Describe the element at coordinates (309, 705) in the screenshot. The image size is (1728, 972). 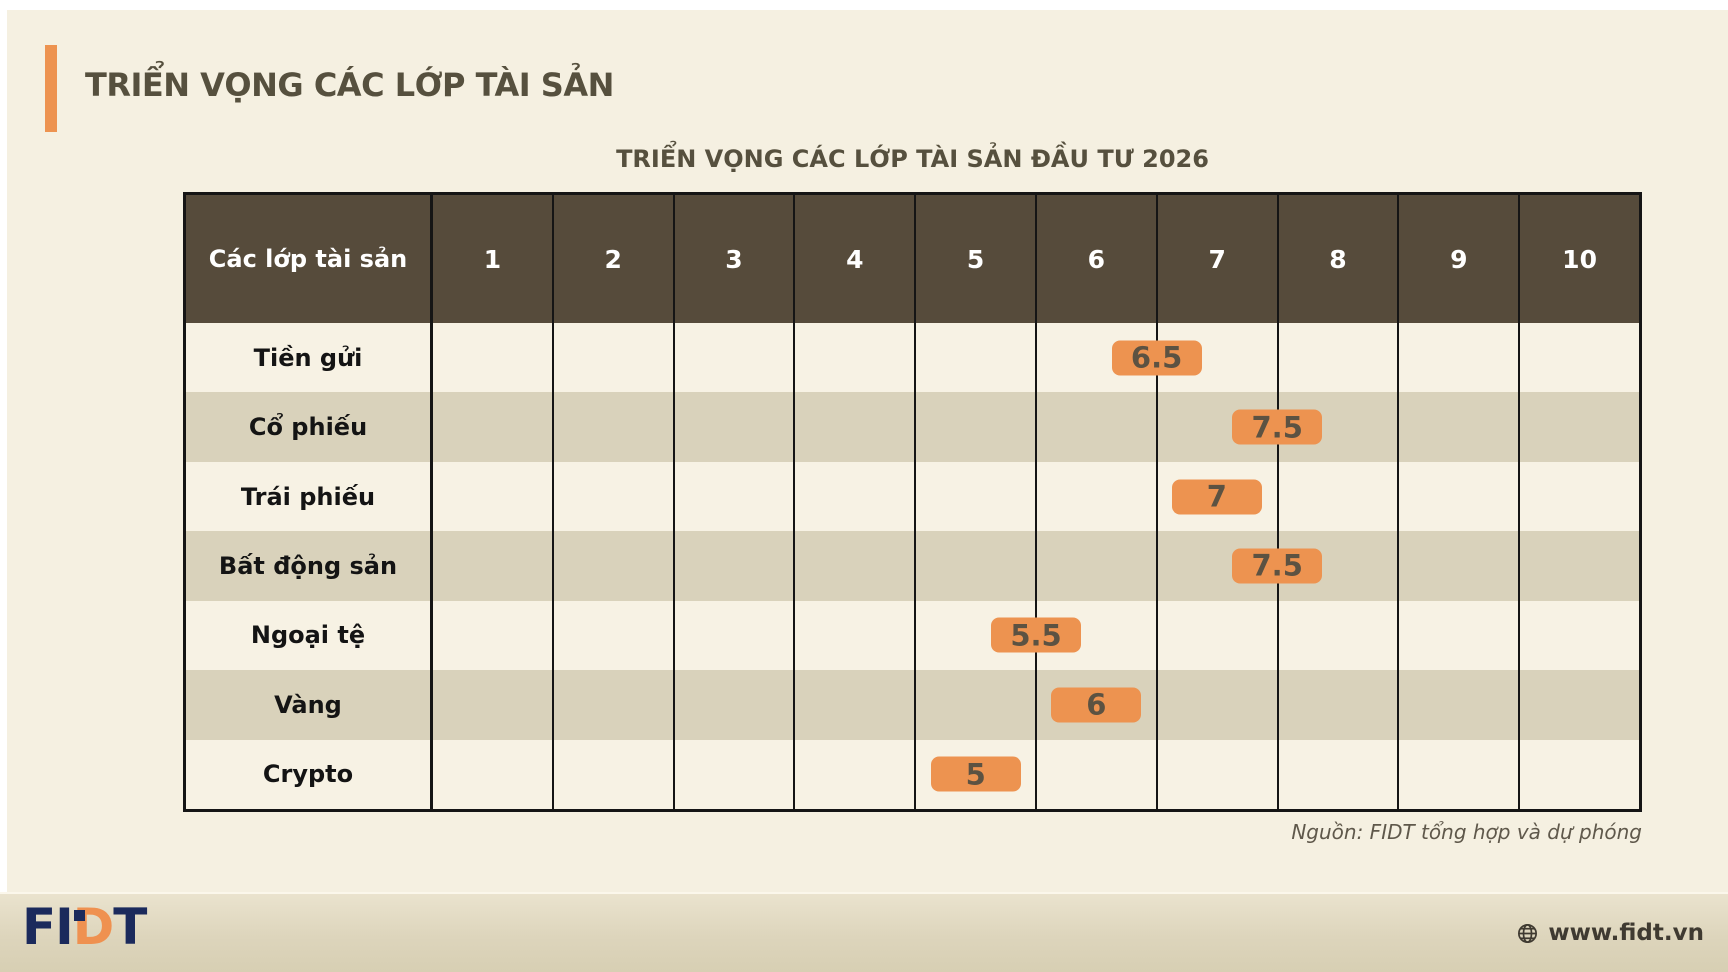
I see `row-label: Vàng` at that location.